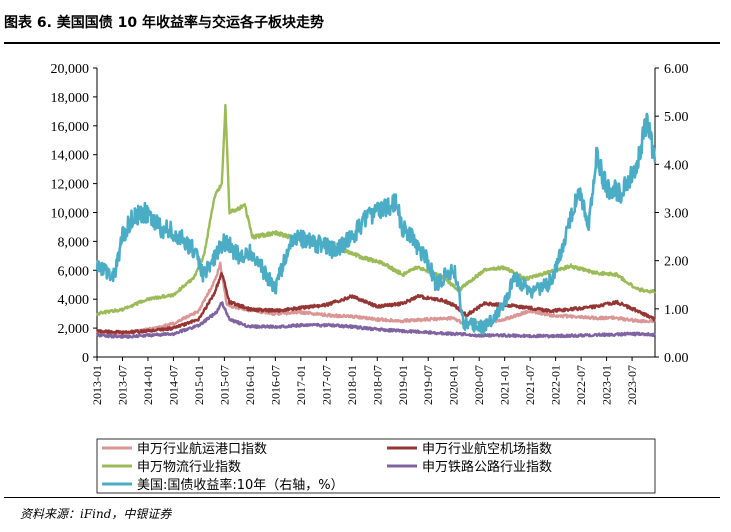  What do you see at coordinates (189, 467) in the screenshot?
I see `legend-label: 申万物流行业指数` at bounding box center [189, 467].